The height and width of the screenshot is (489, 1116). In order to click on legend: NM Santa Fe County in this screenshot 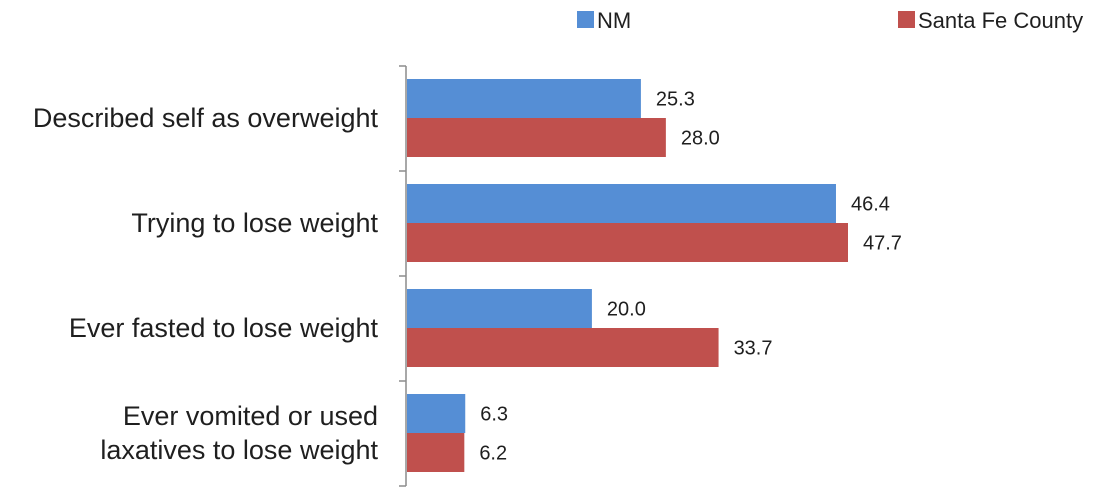, I will do `click(830, 20)`.